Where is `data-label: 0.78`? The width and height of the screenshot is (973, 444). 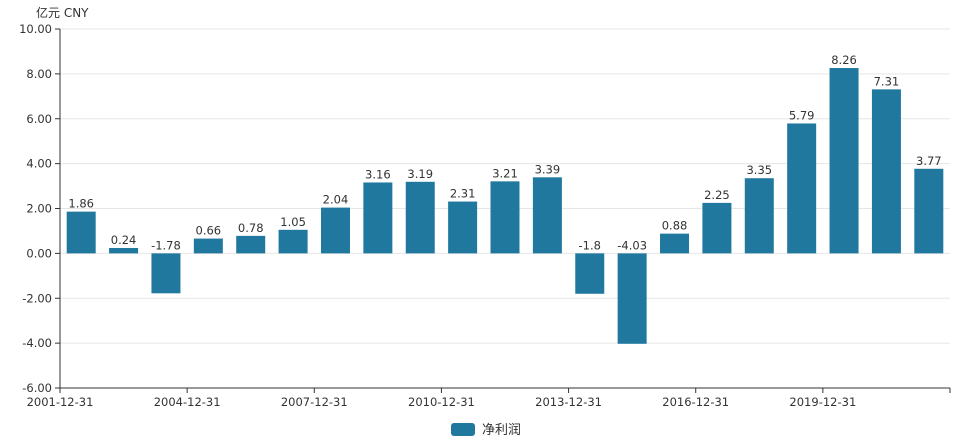 data-label: 0.78 is located at coordinates (251, 228).